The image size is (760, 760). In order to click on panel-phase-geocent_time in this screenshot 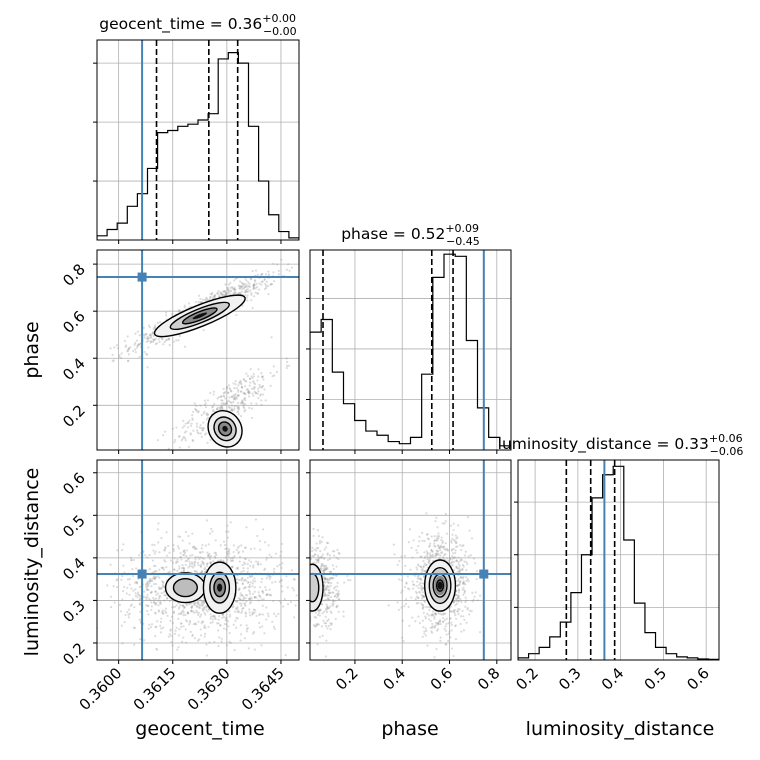, I will do `click(196, 354)`.